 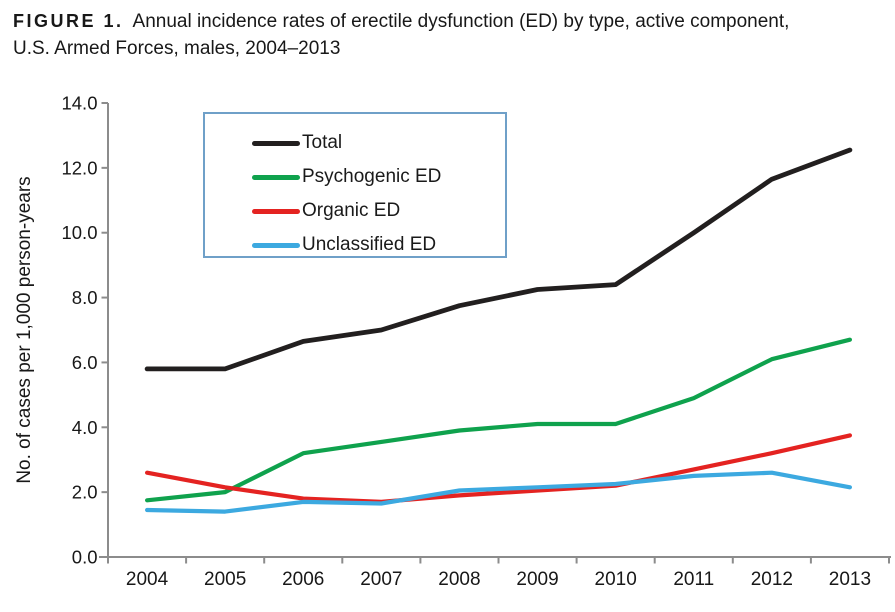 What do you see at coordinates (85, 492) in the screenshot?
I see `y-tick-label: 2.0` at bounding box center [85, 492].